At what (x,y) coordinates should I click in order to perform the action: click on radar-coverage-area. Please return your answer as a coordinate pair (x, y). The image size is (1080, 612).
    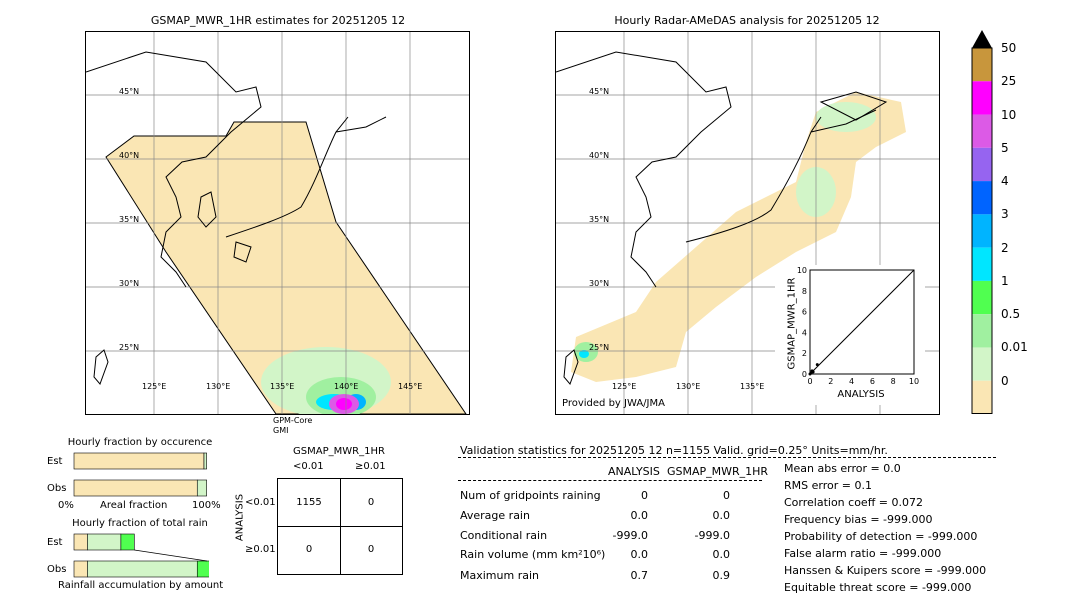
    Looking at the image, I should click on (738, 237).